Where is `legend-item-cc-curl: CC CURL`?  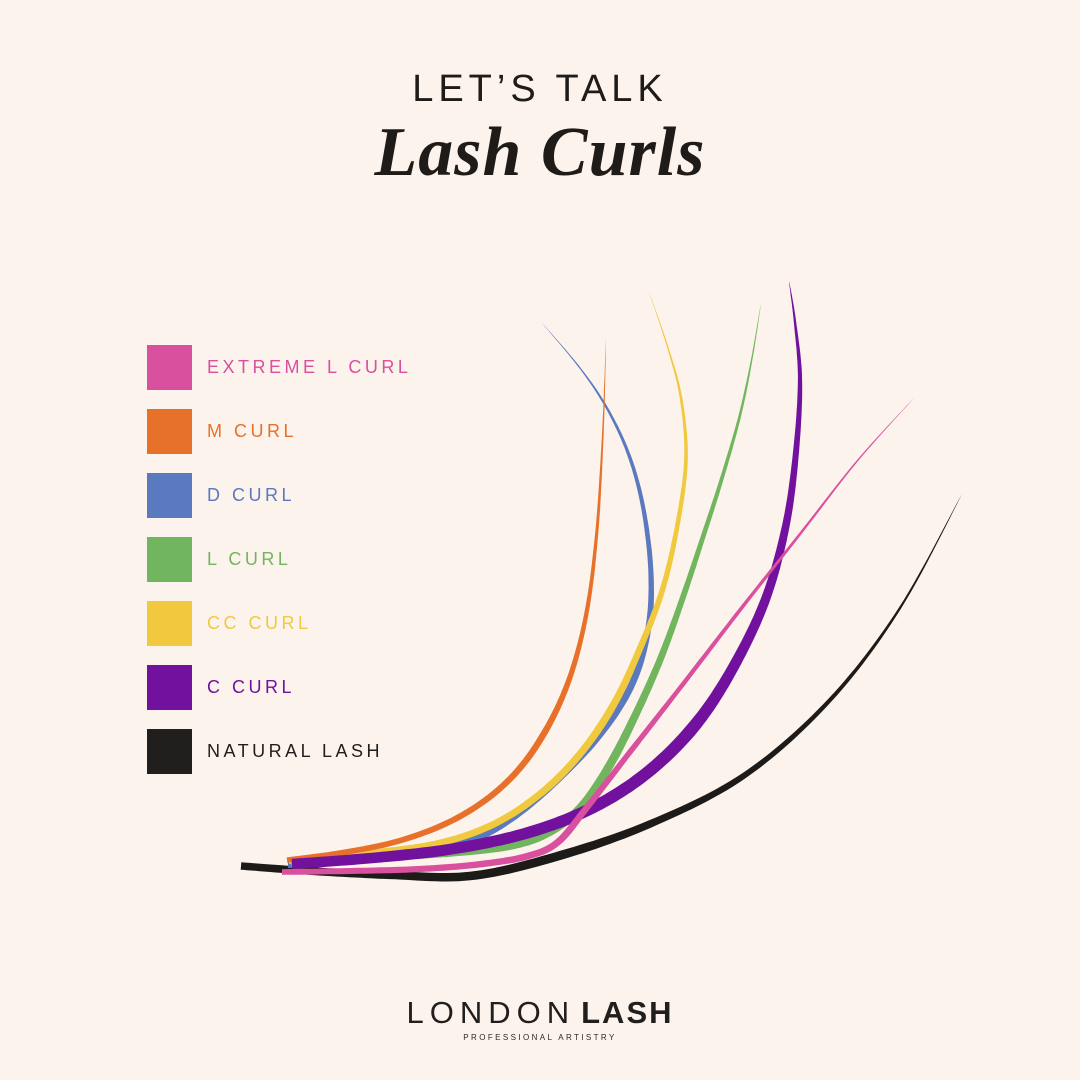
legend-item-cc-curl: CC CURL is located at coordinates (279, 623).